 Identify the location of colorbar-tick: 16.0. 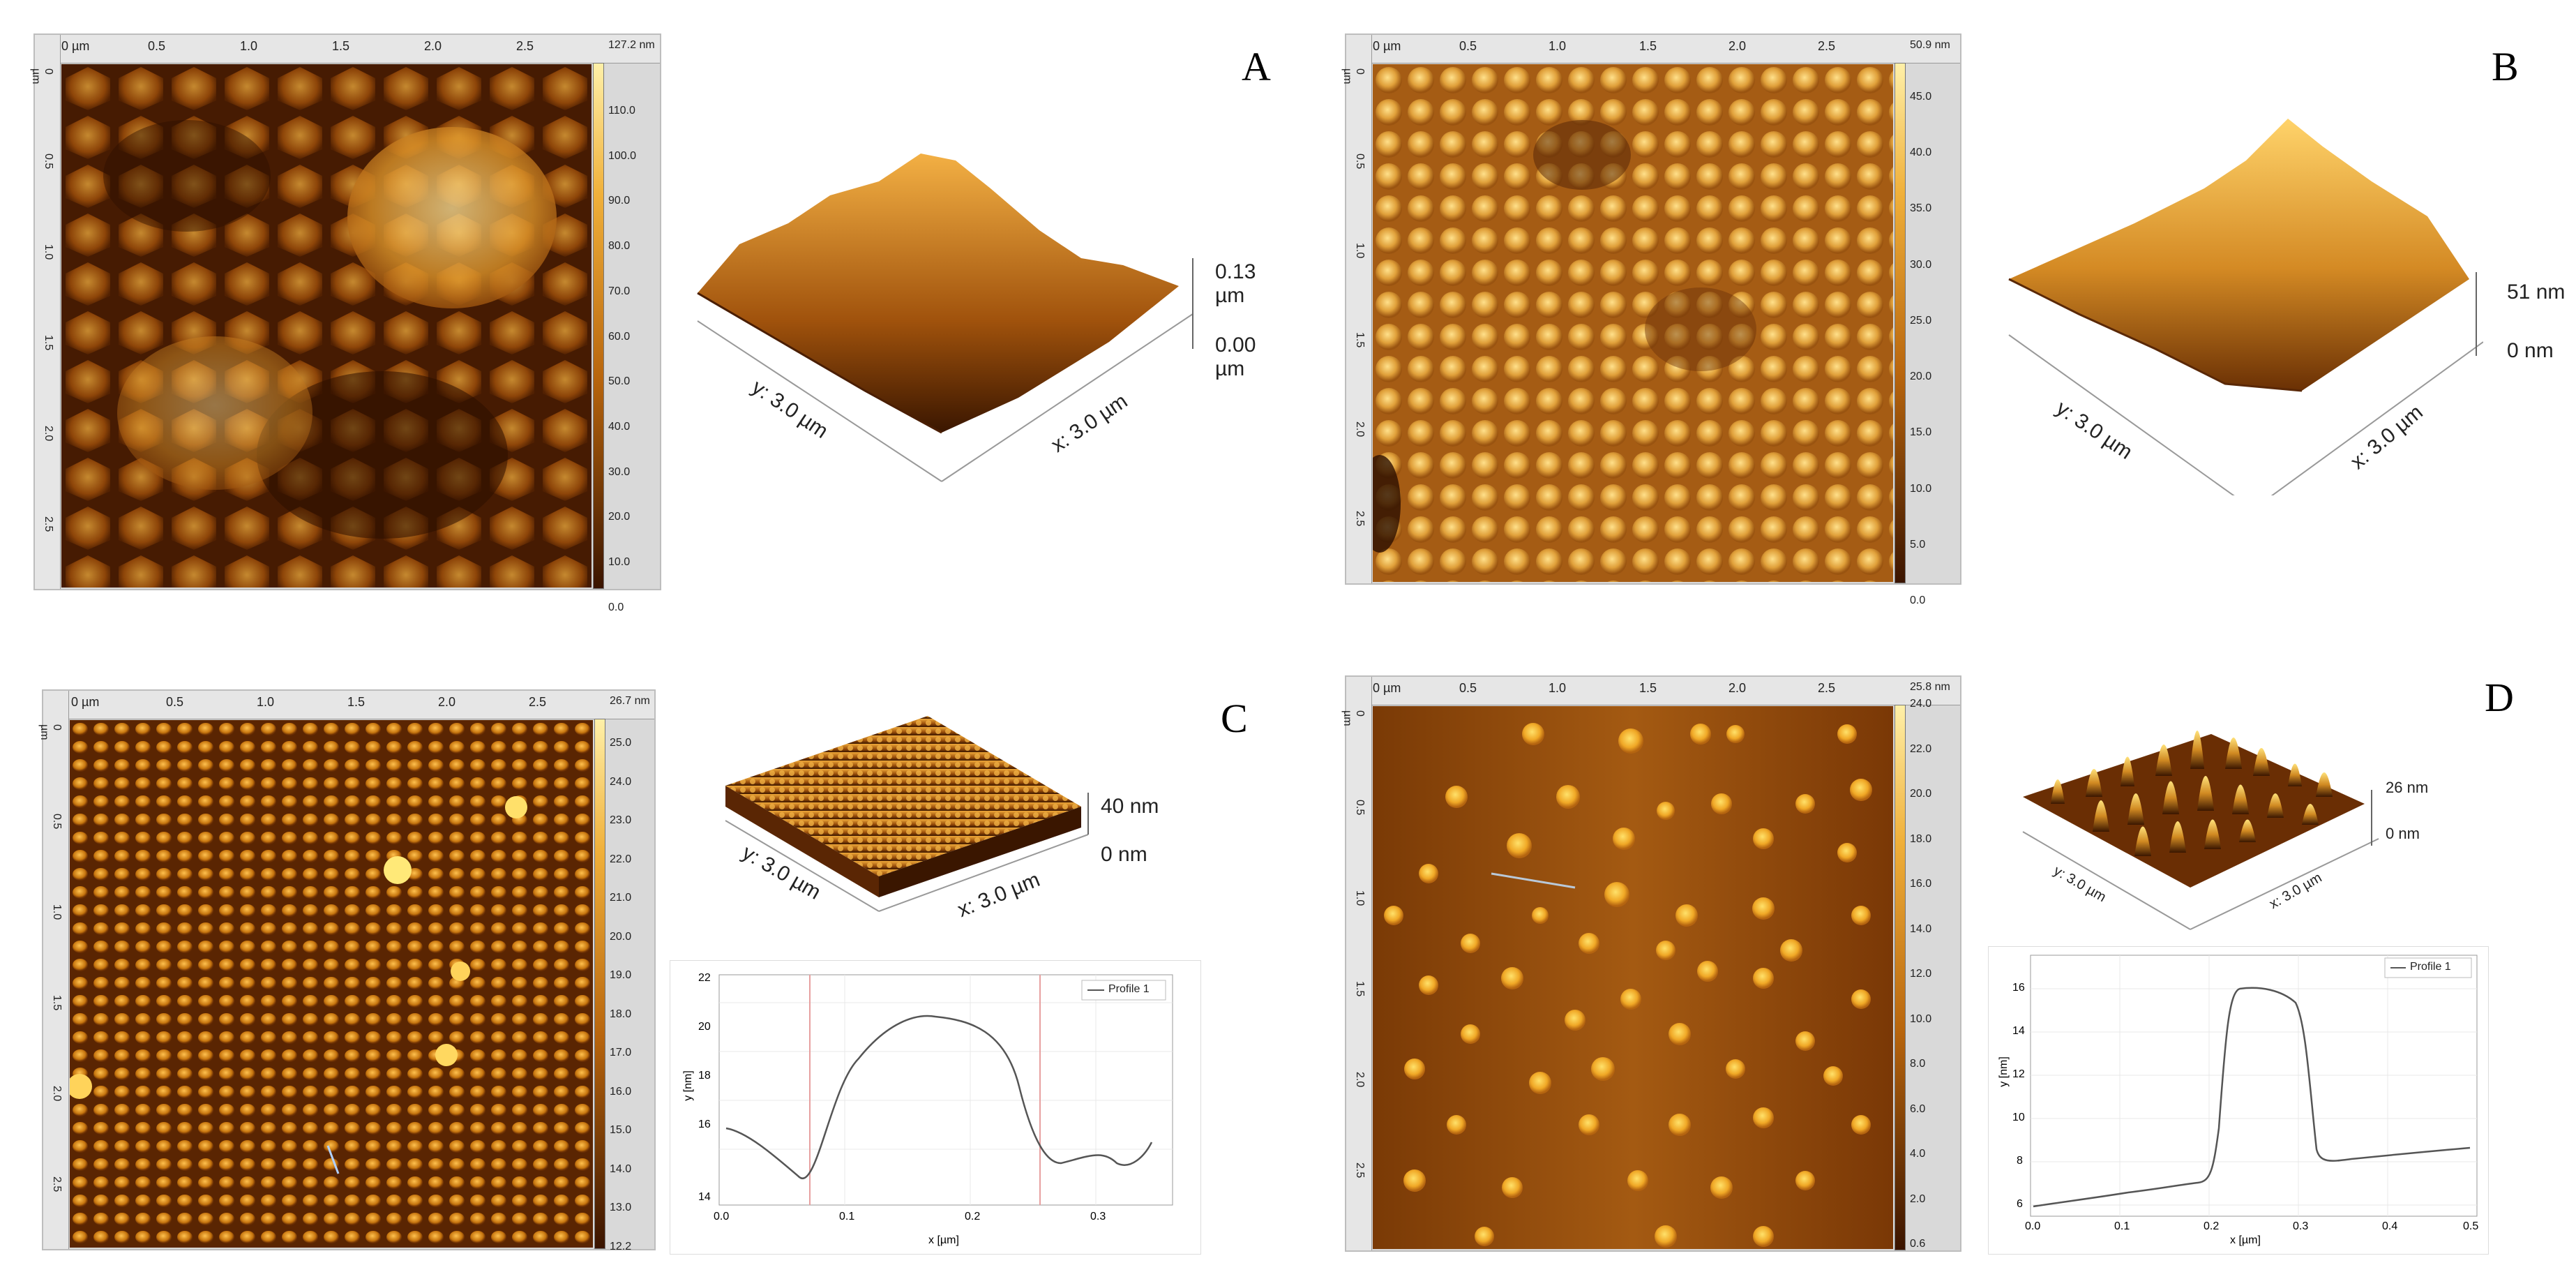
(621, 1091).